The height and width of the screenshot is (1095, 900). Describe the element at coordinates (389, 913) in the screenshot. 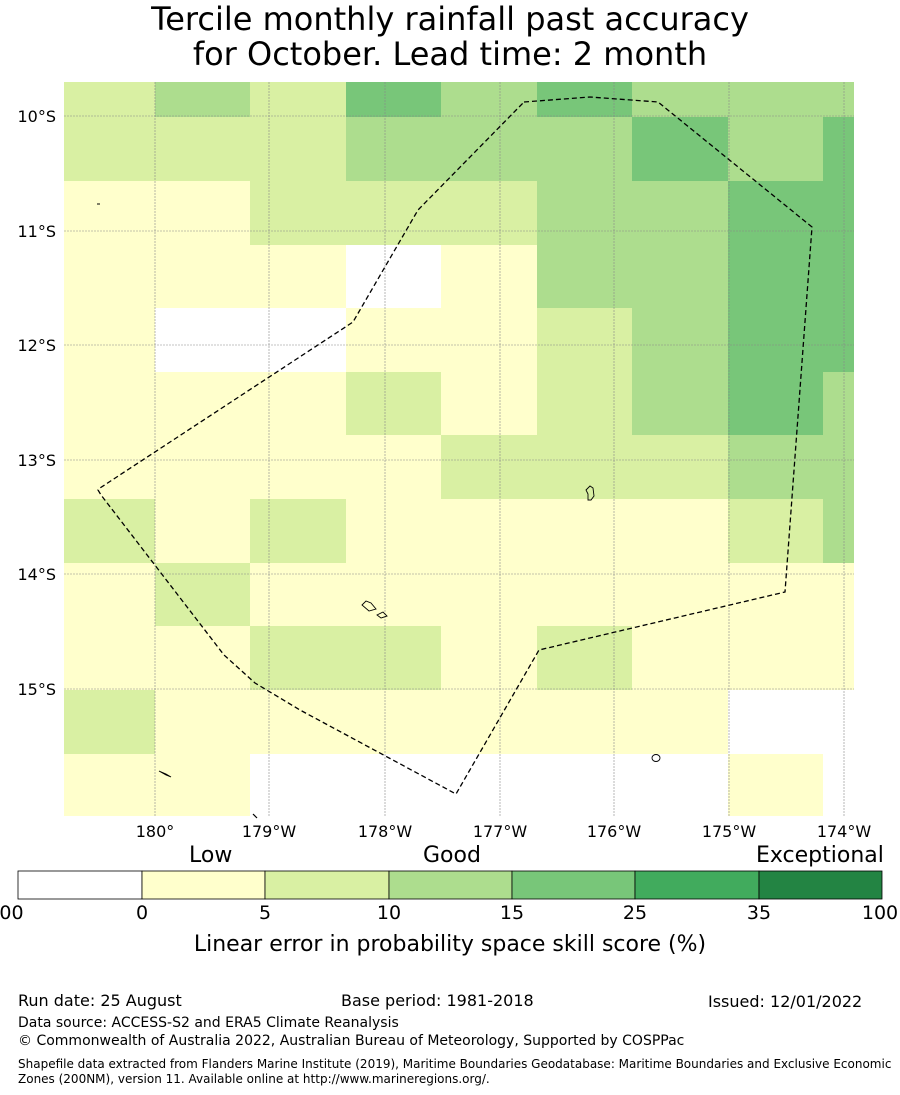

I see `colorbar-tick: 10` at that location.